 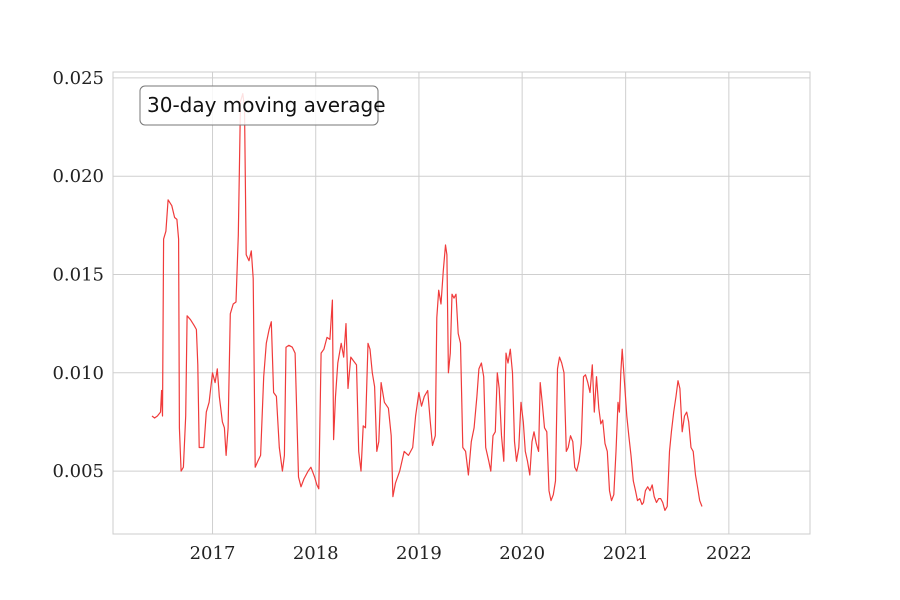 I want to click on y-tick-label: 0.020, so click(x=78, y=176).